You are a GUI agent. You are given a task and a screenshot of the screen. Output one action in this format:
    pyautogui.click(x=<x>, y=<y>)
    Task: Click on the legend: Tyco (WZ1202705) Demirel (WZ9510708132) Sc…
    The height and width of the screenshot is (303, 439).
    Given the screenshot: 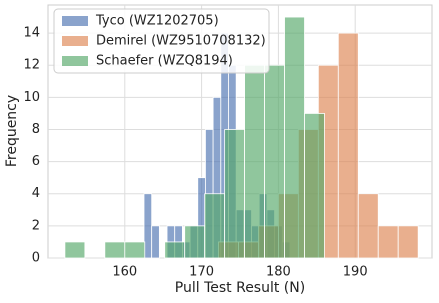 What is the action you would take?
    pyautogui.click(x=161, y=41)
    